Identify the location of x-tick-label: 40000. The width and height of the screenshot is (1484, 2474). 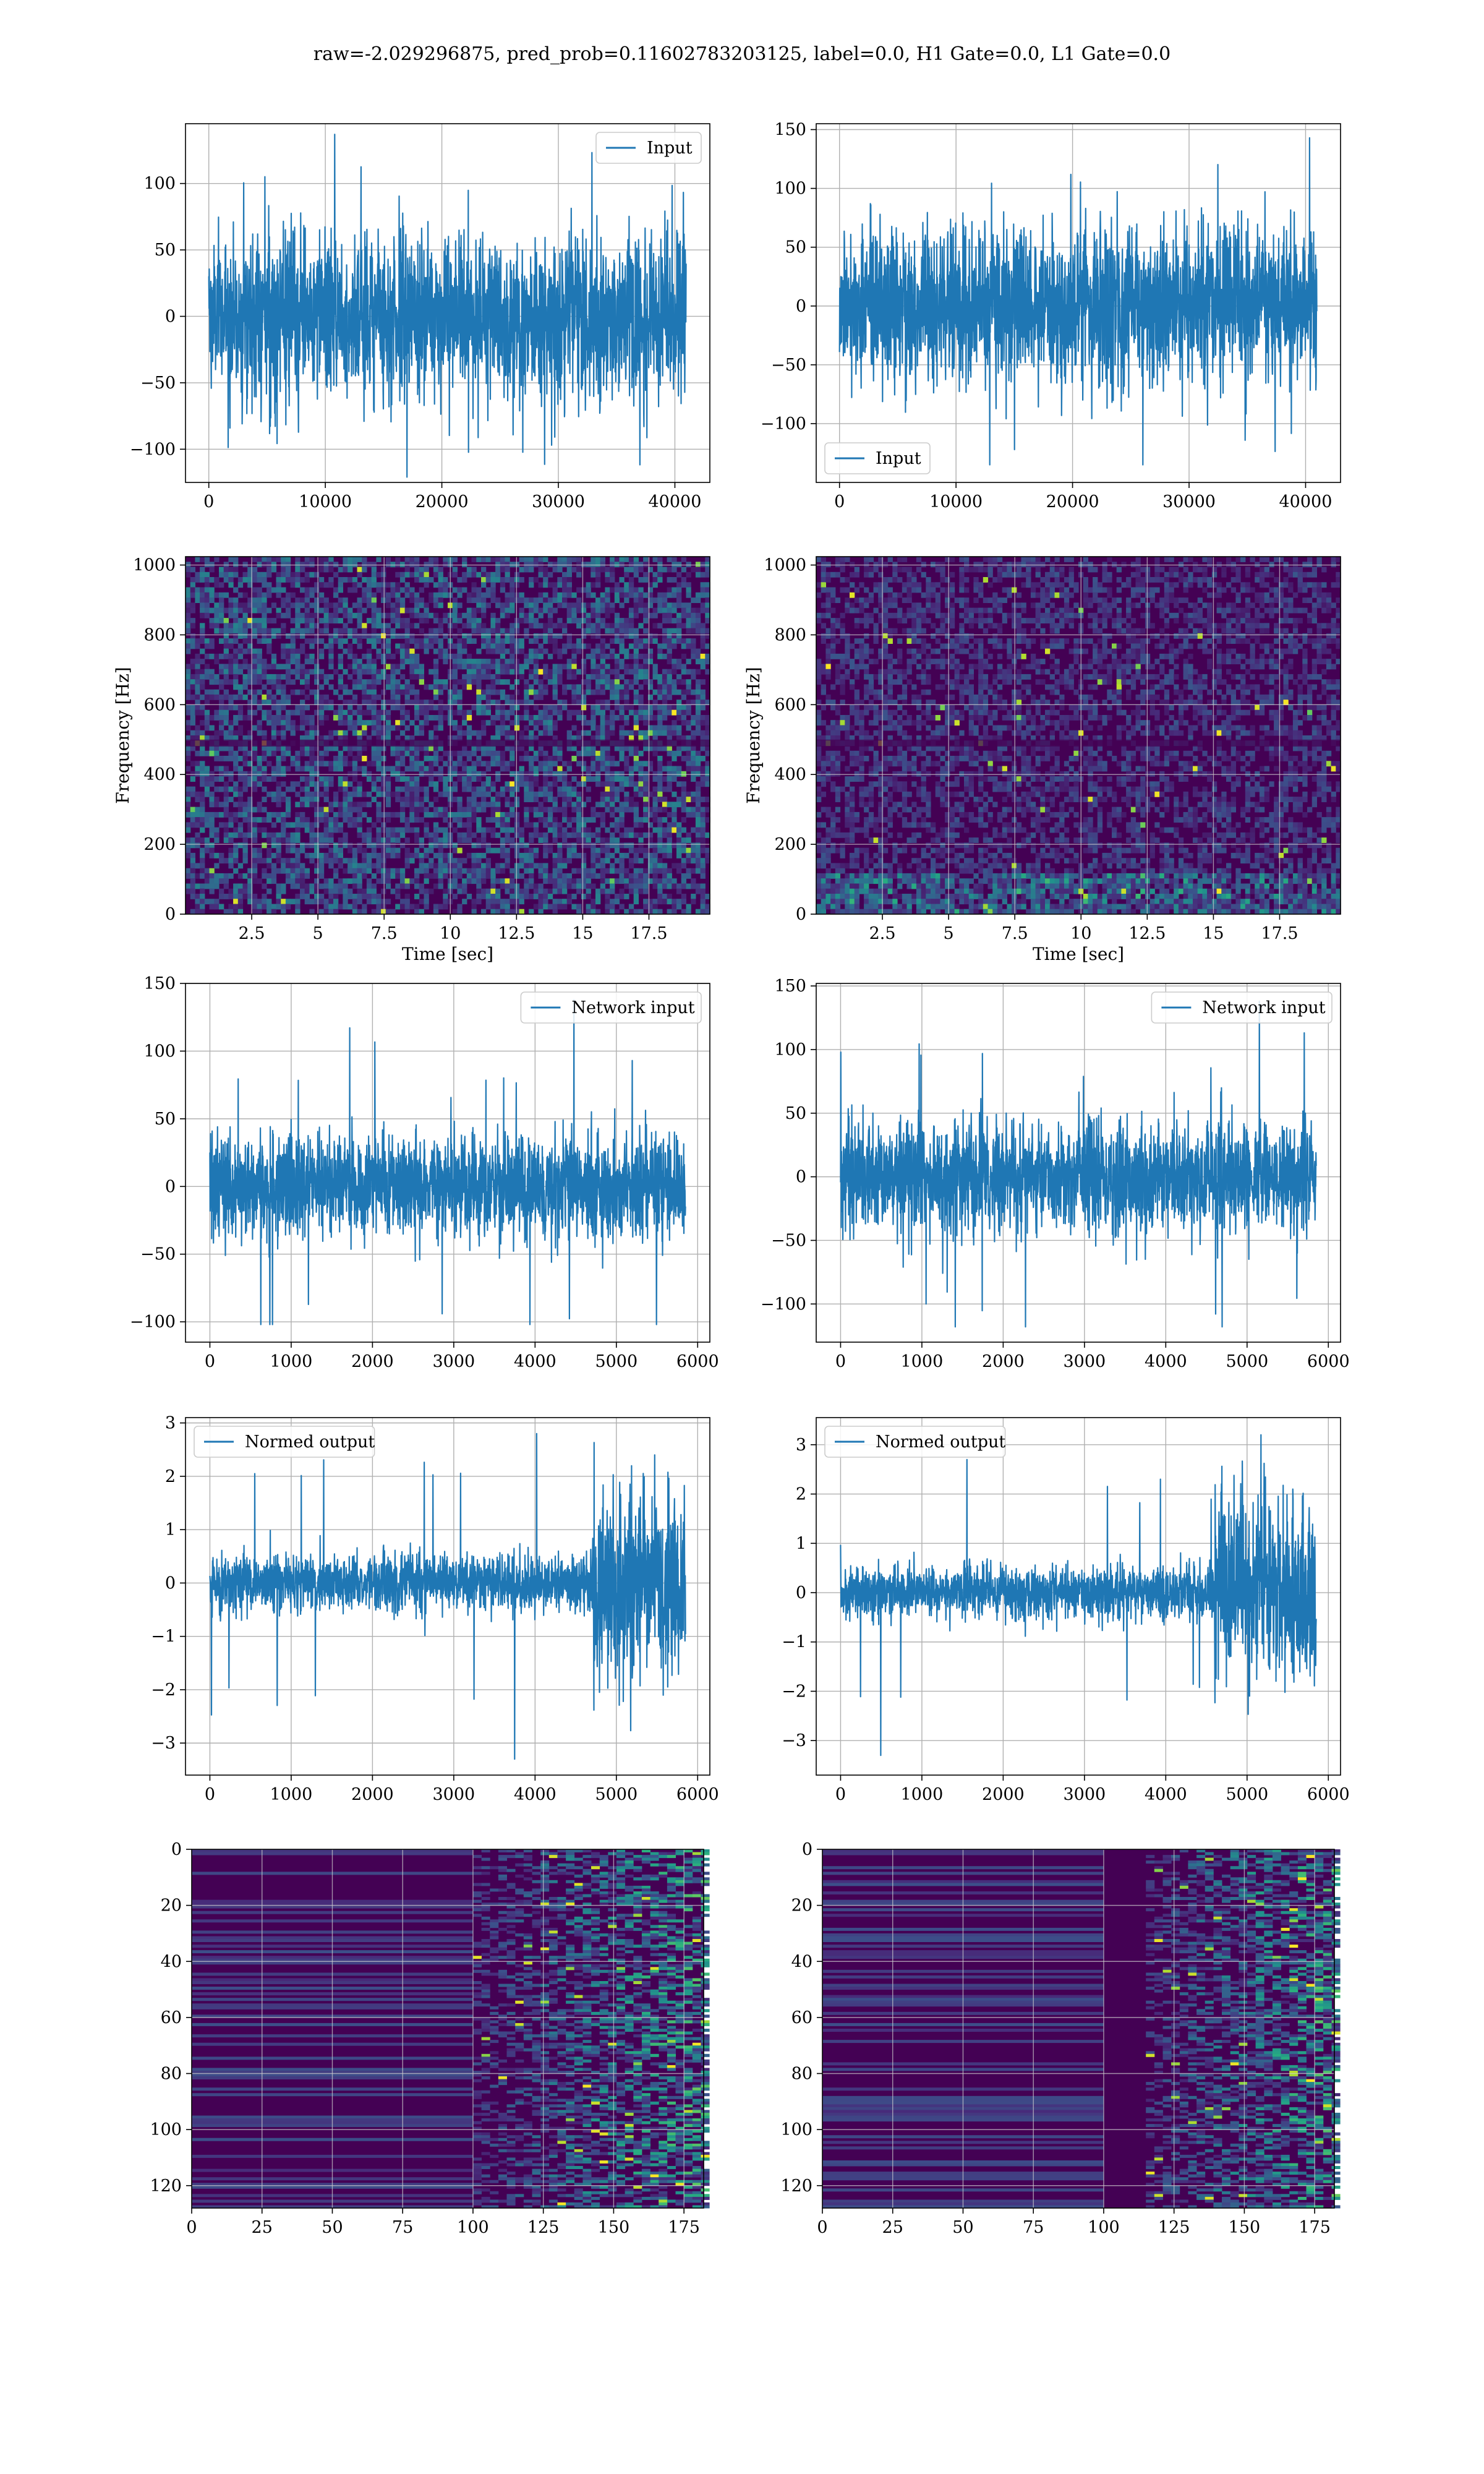
(675, 501).